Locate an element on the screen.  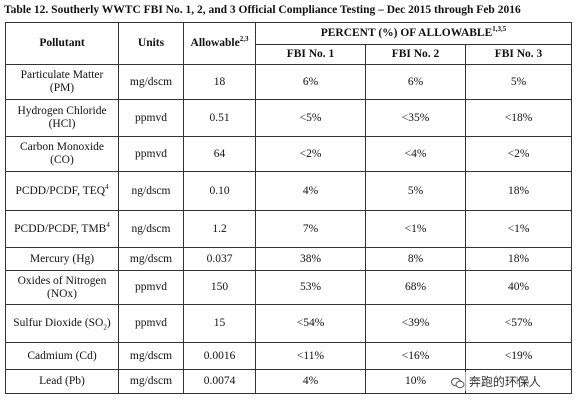
percent-cell: <35% is located at coordinates (415, 118).